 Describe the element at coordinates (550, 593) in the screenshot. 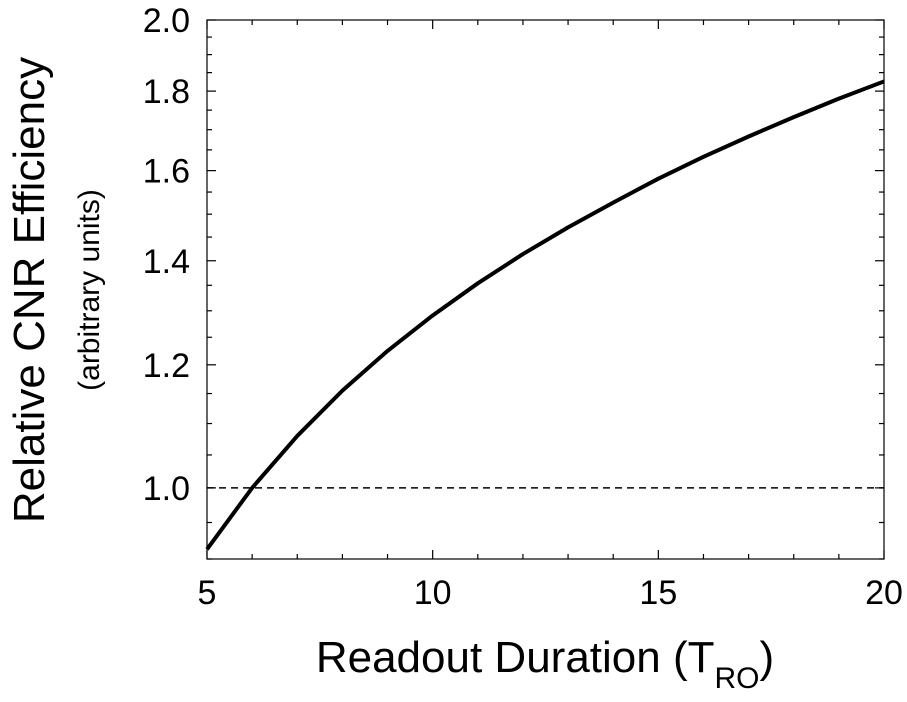

I see `x-tick-labels: 5 10 15 20` at that location.